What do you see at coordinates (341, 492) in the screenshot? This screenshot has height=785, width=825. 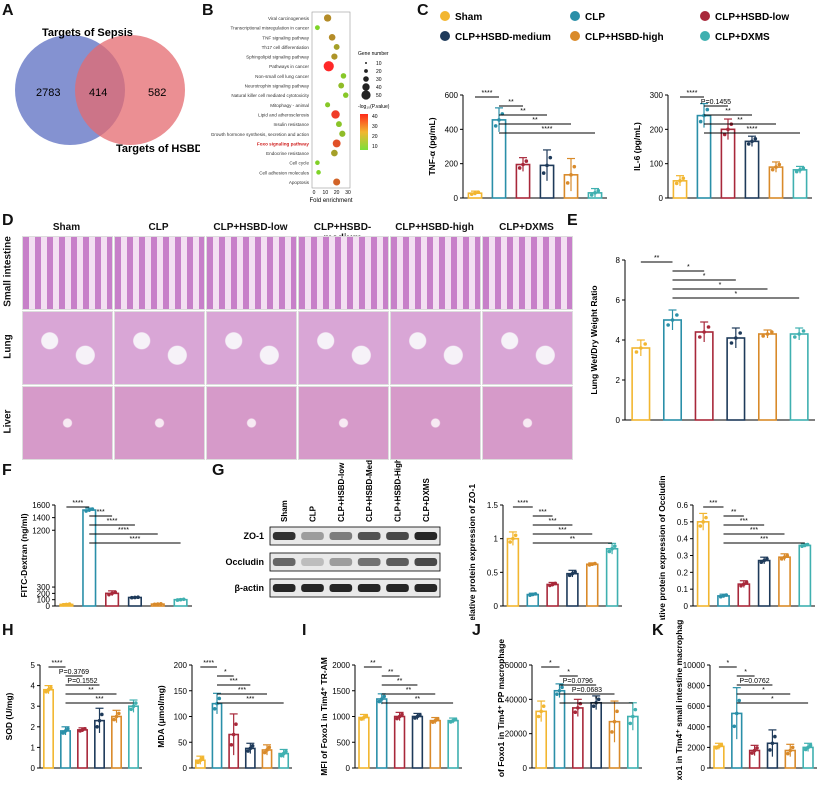 I see `western-lane-label: CLP+HSBD-low` at bounding box center [341, 492].